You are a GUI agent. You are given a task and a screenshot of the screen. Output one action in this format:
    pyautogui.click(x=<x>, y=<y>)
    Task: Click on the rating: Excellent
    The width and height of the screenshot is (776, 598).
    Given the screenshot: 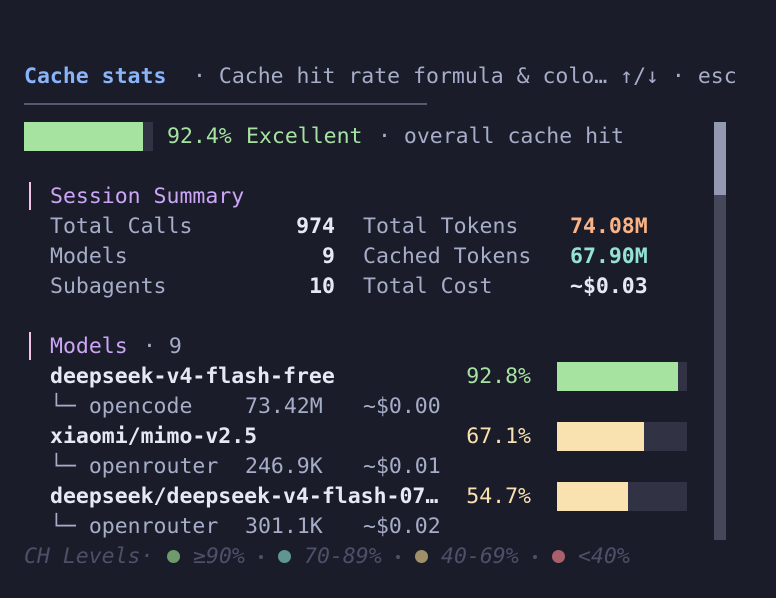 What is the action you would take?
    pyautogui.click(x=304, y=136)
    